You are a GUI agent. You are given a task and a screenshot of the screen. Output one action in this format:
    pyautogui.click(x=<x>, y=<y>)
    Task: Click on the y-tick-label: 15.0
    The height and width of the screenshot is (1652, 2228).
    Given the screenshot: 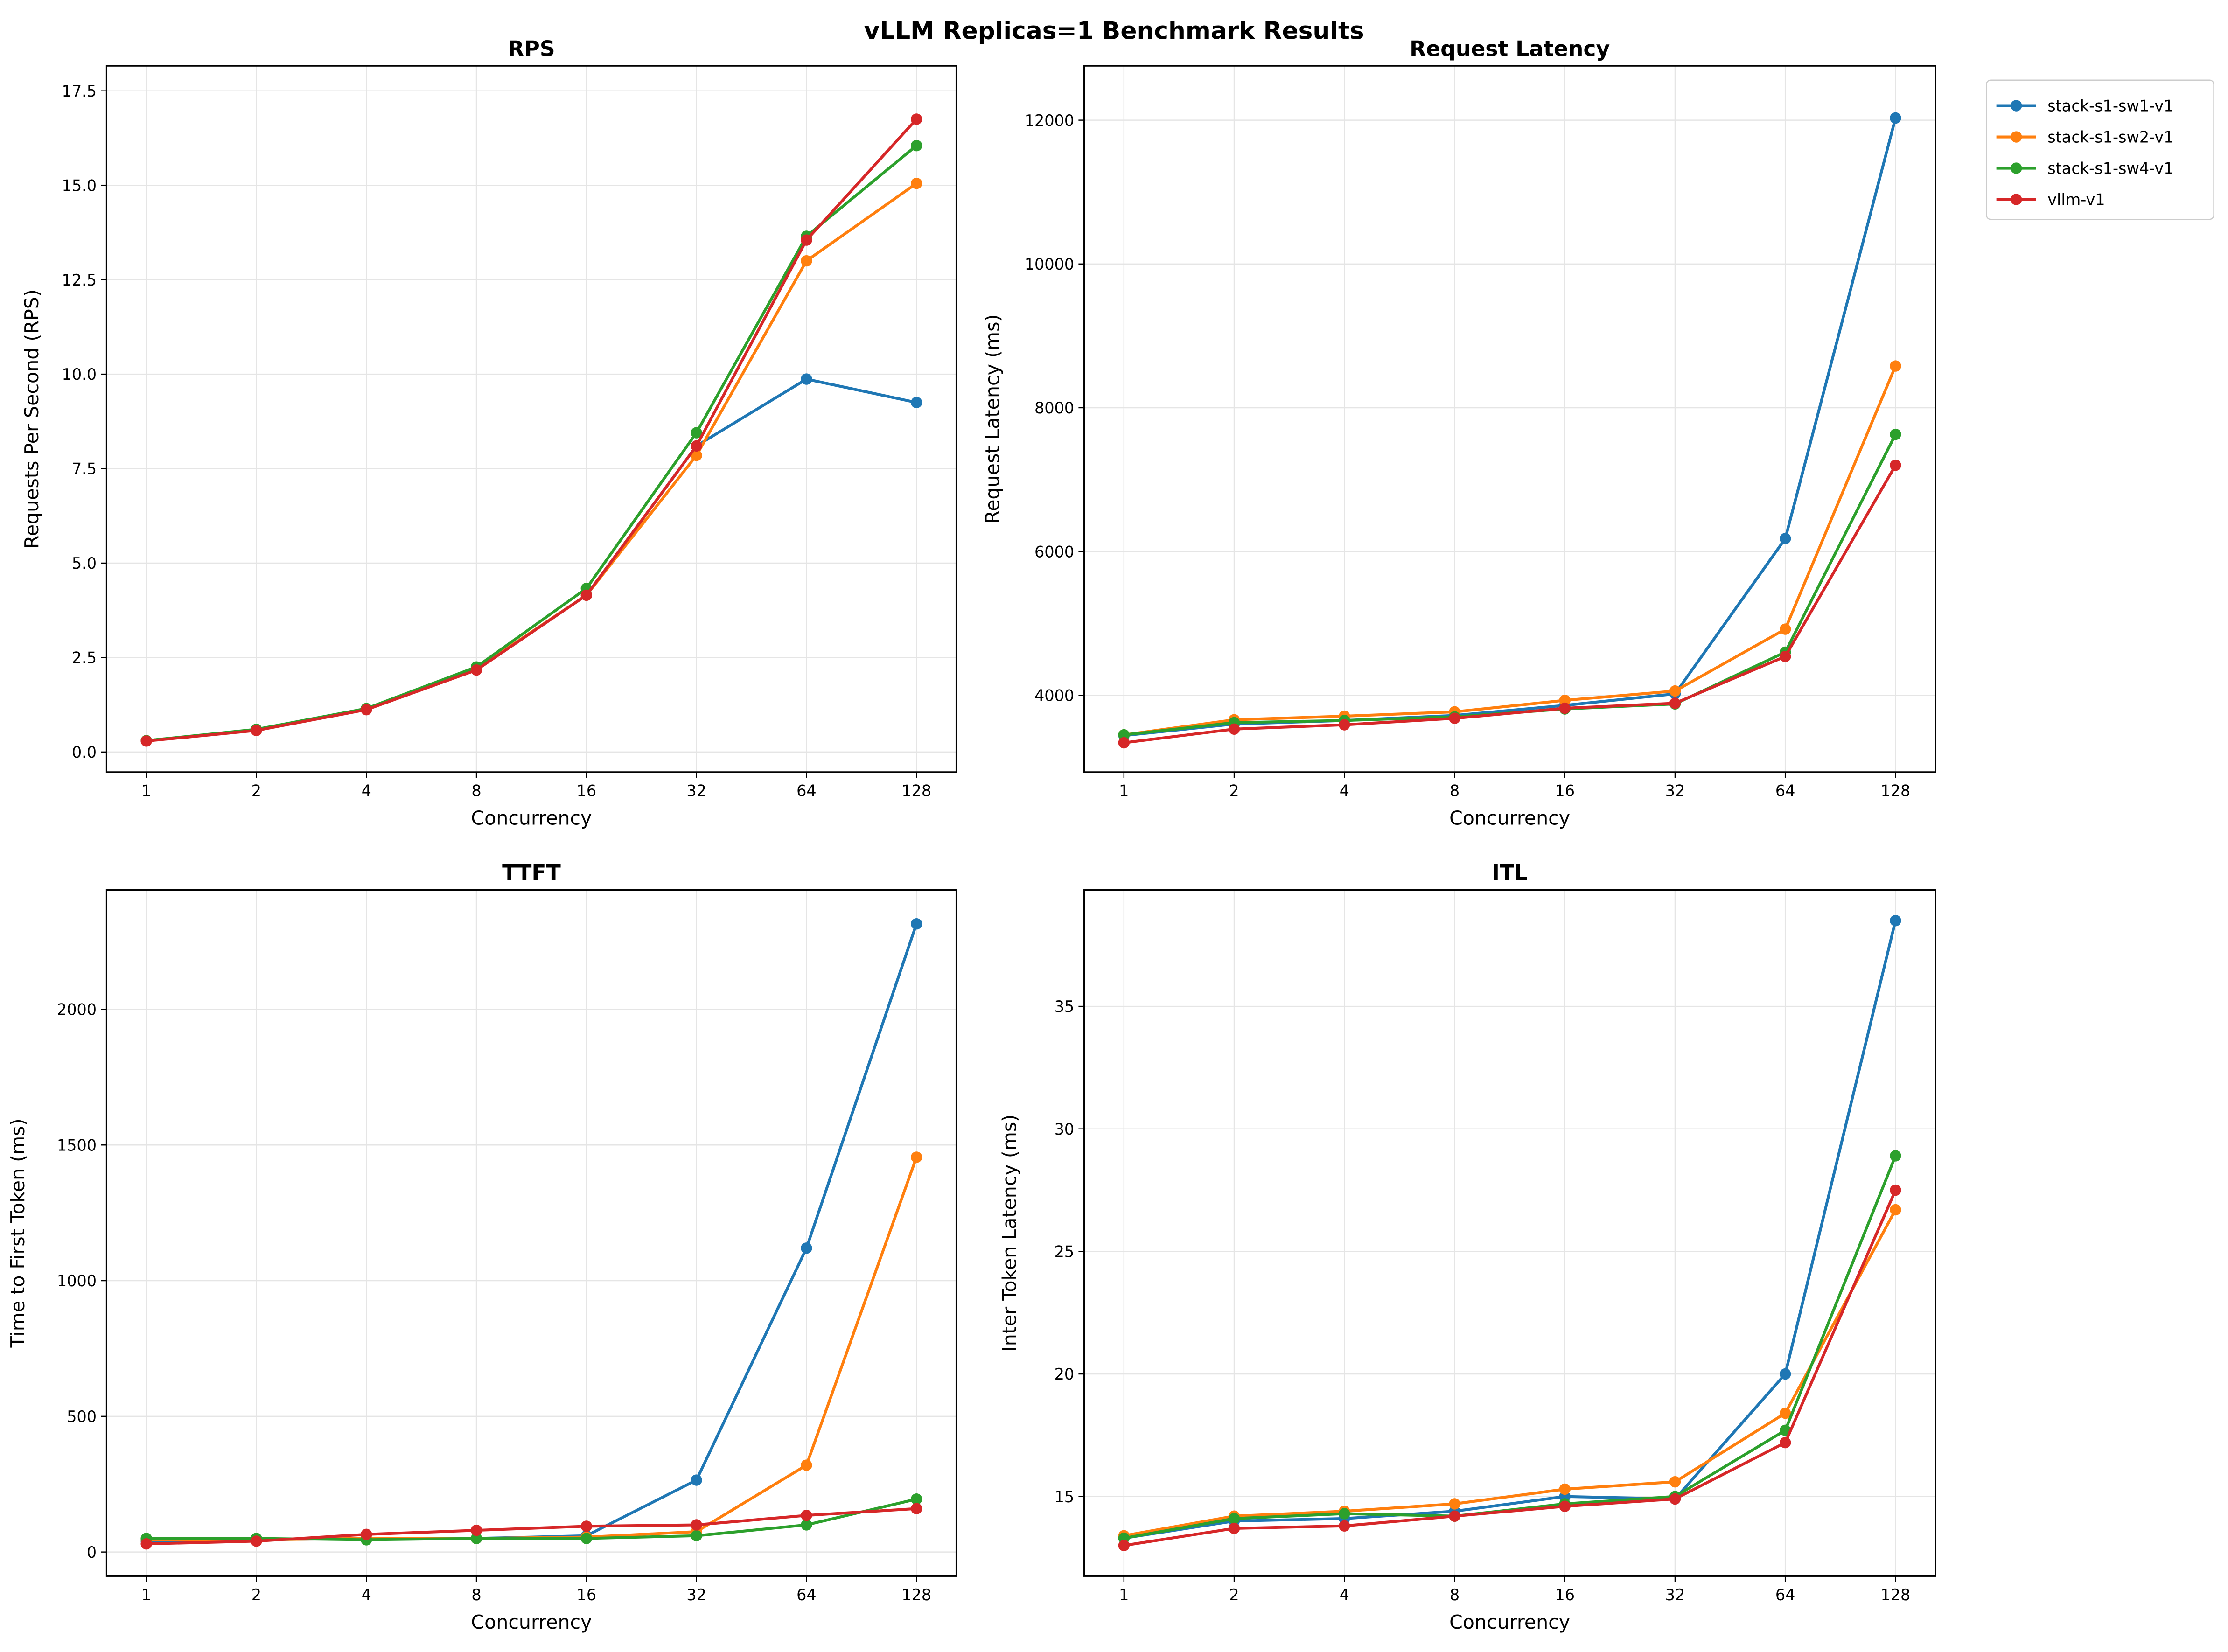 What is the action you would take?
    pyautogui.click(x=79, y=185)
    